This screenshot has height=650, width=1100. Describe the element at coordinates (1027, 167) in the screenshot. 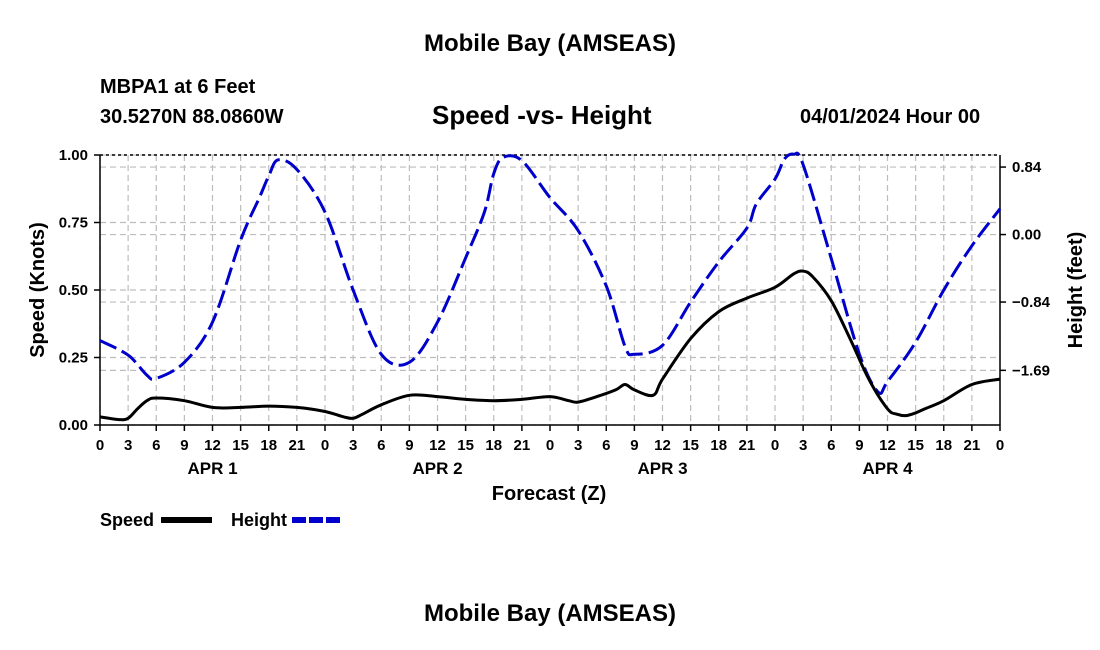

I see `y2-tick-label: 0.84` at that location.